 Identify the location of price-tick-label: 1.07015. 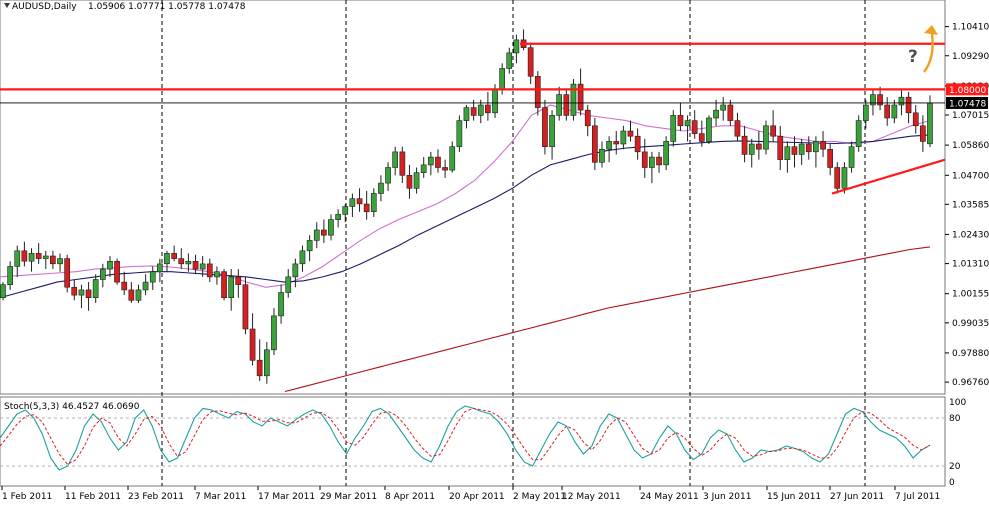
(970, 116).